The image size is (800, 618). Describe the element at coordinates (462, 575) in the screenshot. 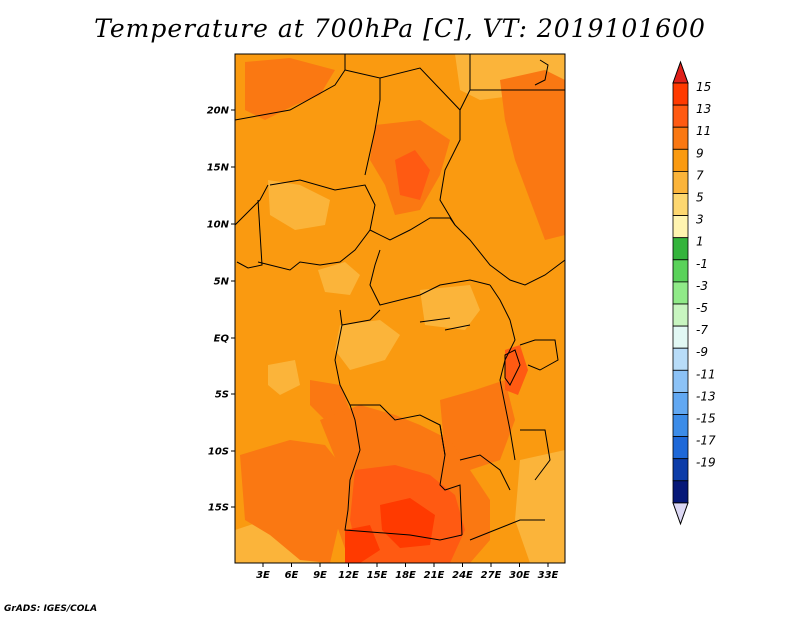

I see `lon-tick-label: 24E` at that location.